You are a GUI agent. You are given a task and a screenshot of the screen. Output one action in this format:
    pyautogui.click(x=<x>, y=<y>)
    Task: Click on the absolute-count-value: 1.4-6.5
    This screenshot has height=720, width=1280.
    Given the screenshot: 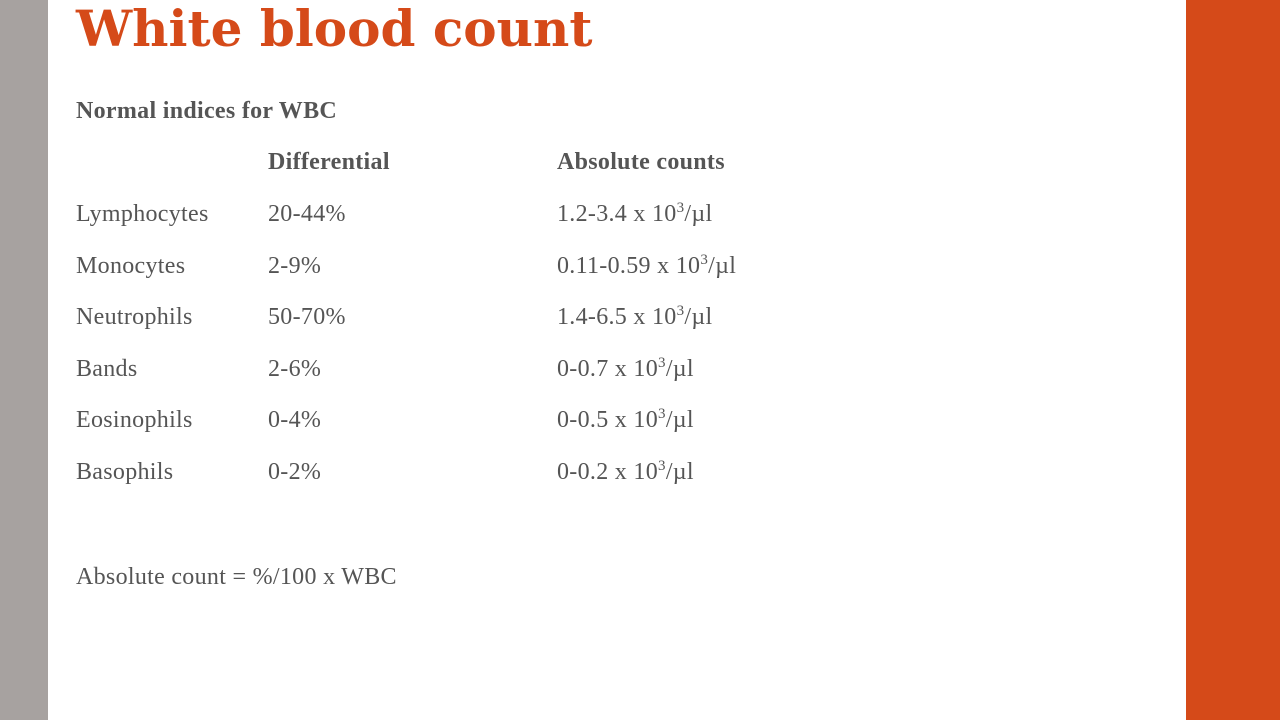 What is the action you would take?
    pyautogui.click(x=592, y=317)
    